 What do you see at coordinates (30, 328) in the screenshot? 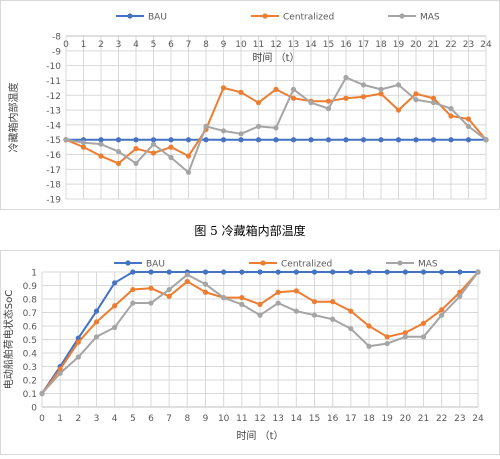
I see `soc-y-tick-label: 0.6` at bounding box center [30, 328].